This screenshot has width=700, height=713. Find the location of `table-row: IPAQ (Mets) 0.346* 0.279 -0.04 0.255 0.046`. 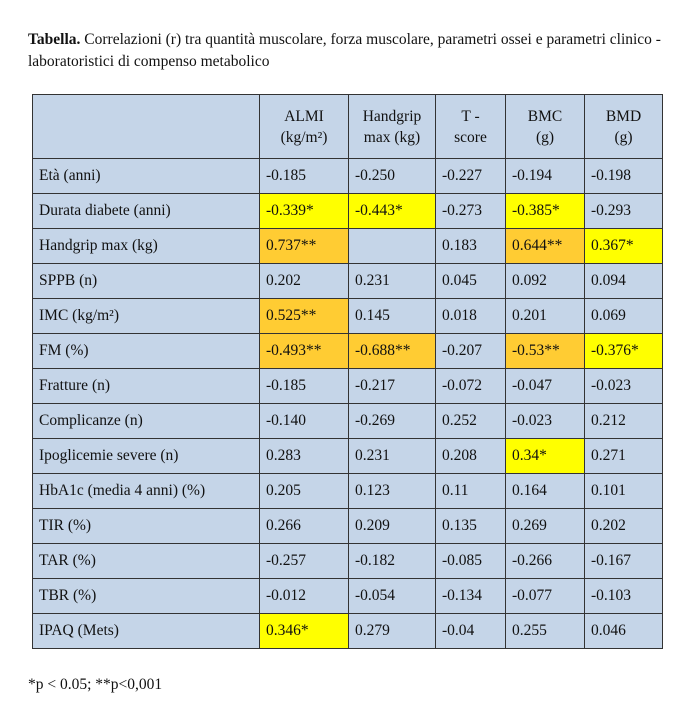

table-row: IPAQ (Mets) 0.346* 0.279 -0.04 0.255 0.046 is located at coordinates (347, 631).